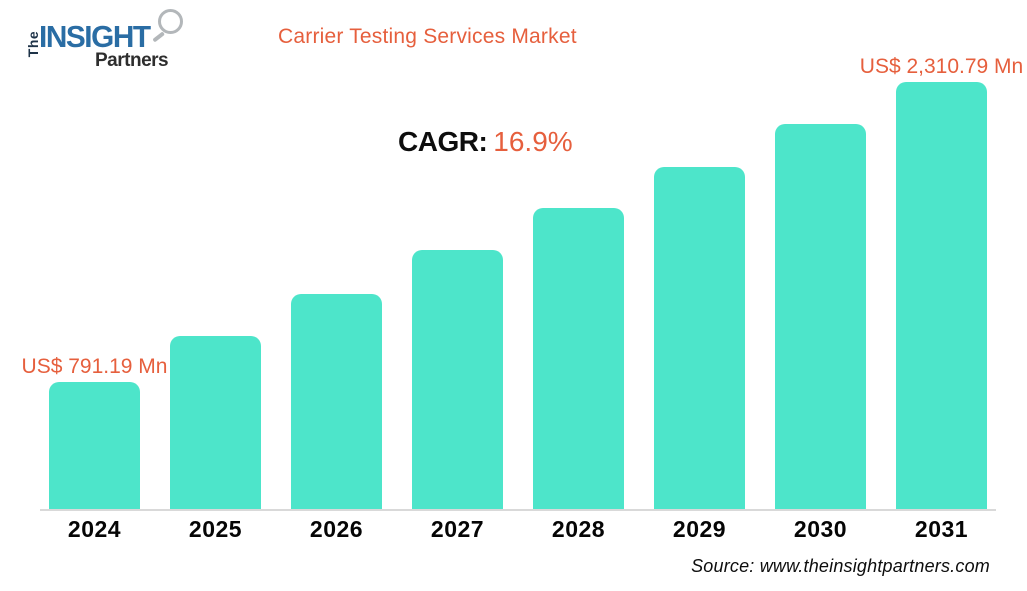 This screenshot has height=591, width=1027. Describe the element at coordinates (95, 312) in the screenshot. I see `bar-column-2024: US$ 791.19 Mn 2024` at that location.